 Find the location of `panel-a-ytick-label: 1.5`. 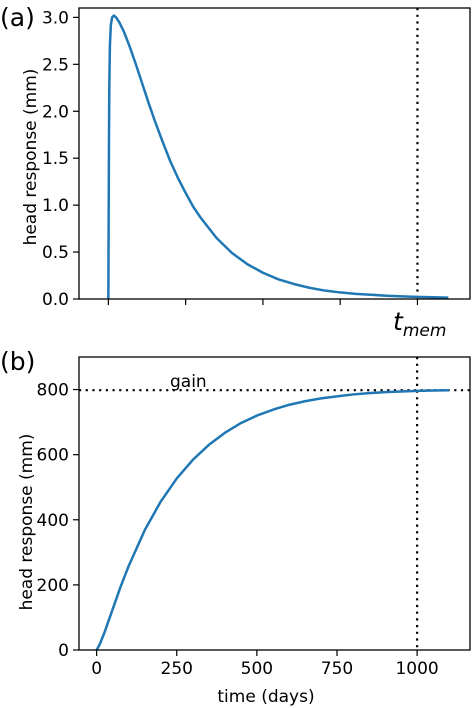

panel-a-ytick-label: 1.5 is located at coordinates (55, 159).